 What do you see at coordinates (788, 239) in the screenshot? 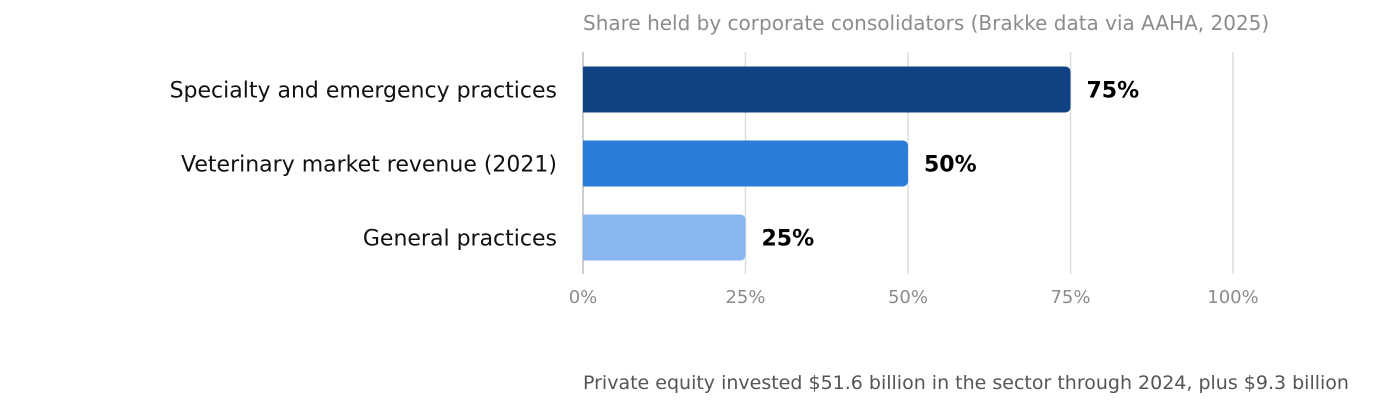
I see `value-label: 25%` at bounding box center [788, 239].